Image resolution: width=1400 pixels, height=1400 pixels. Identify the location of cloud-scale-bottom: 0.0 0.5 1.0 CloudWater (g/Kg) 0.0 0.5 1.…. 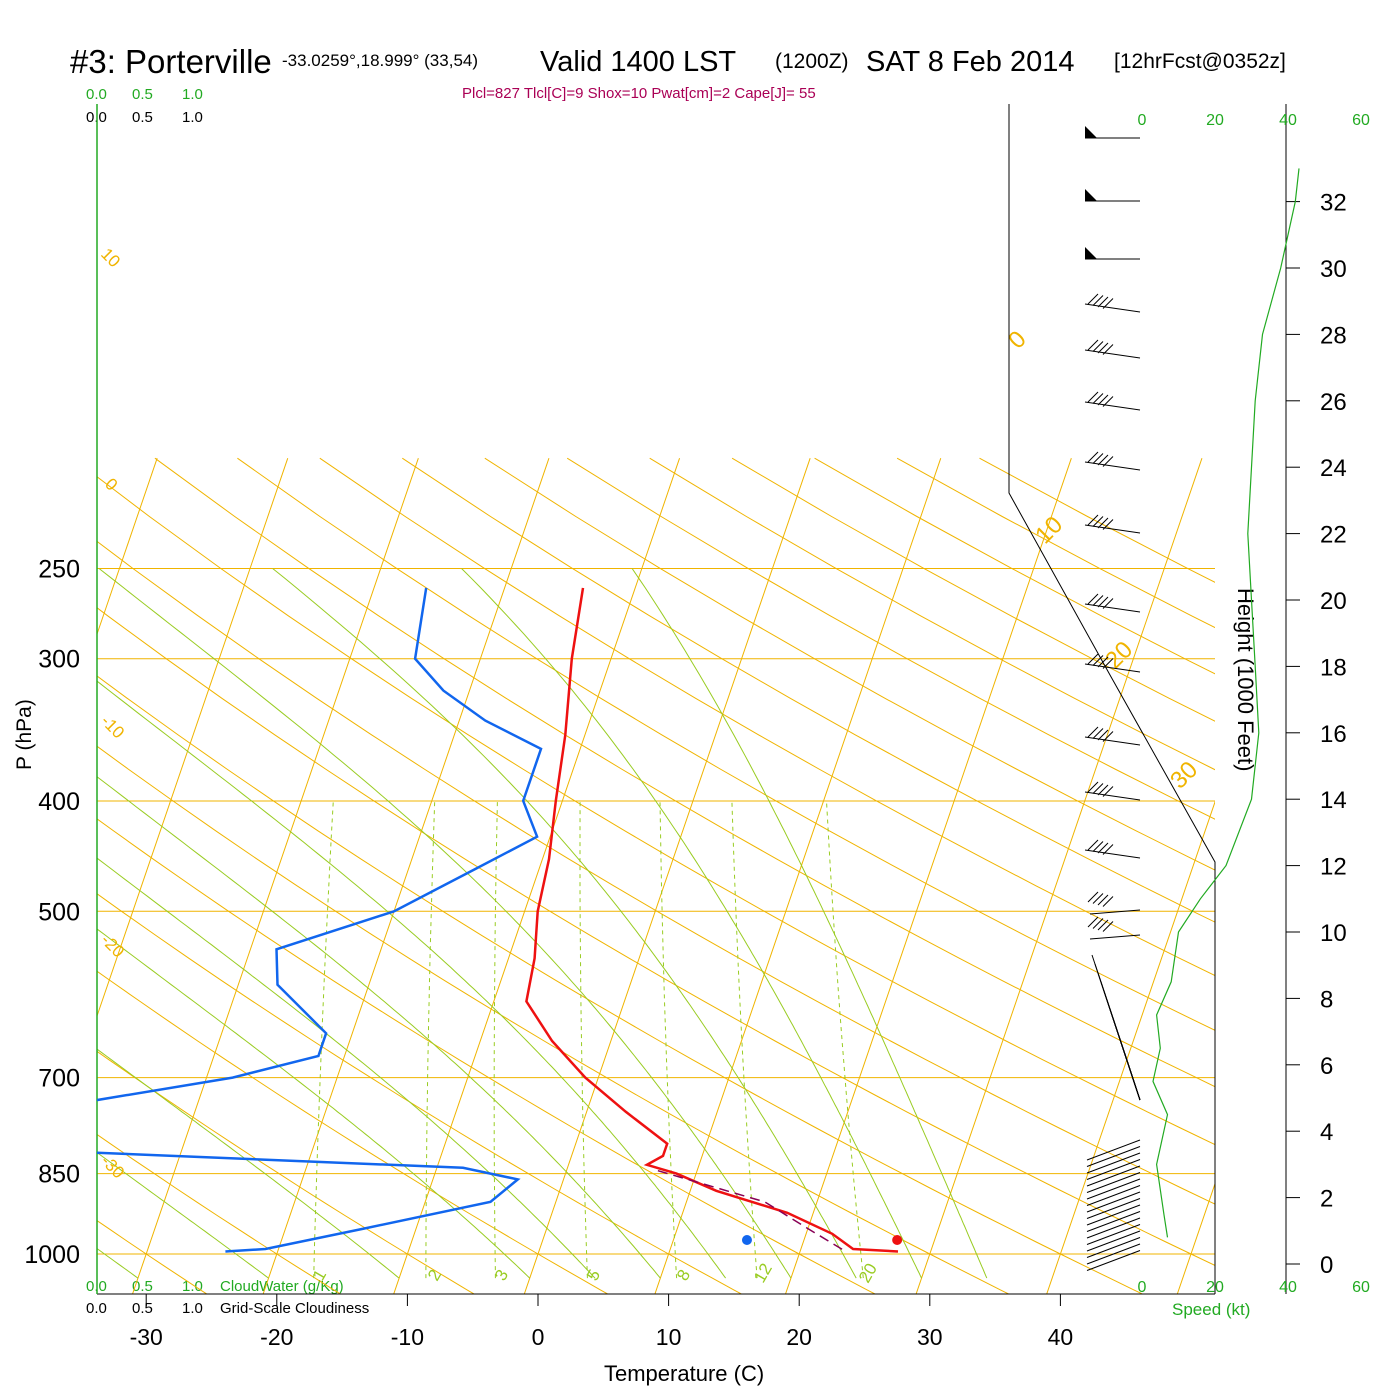
(227, 1297).